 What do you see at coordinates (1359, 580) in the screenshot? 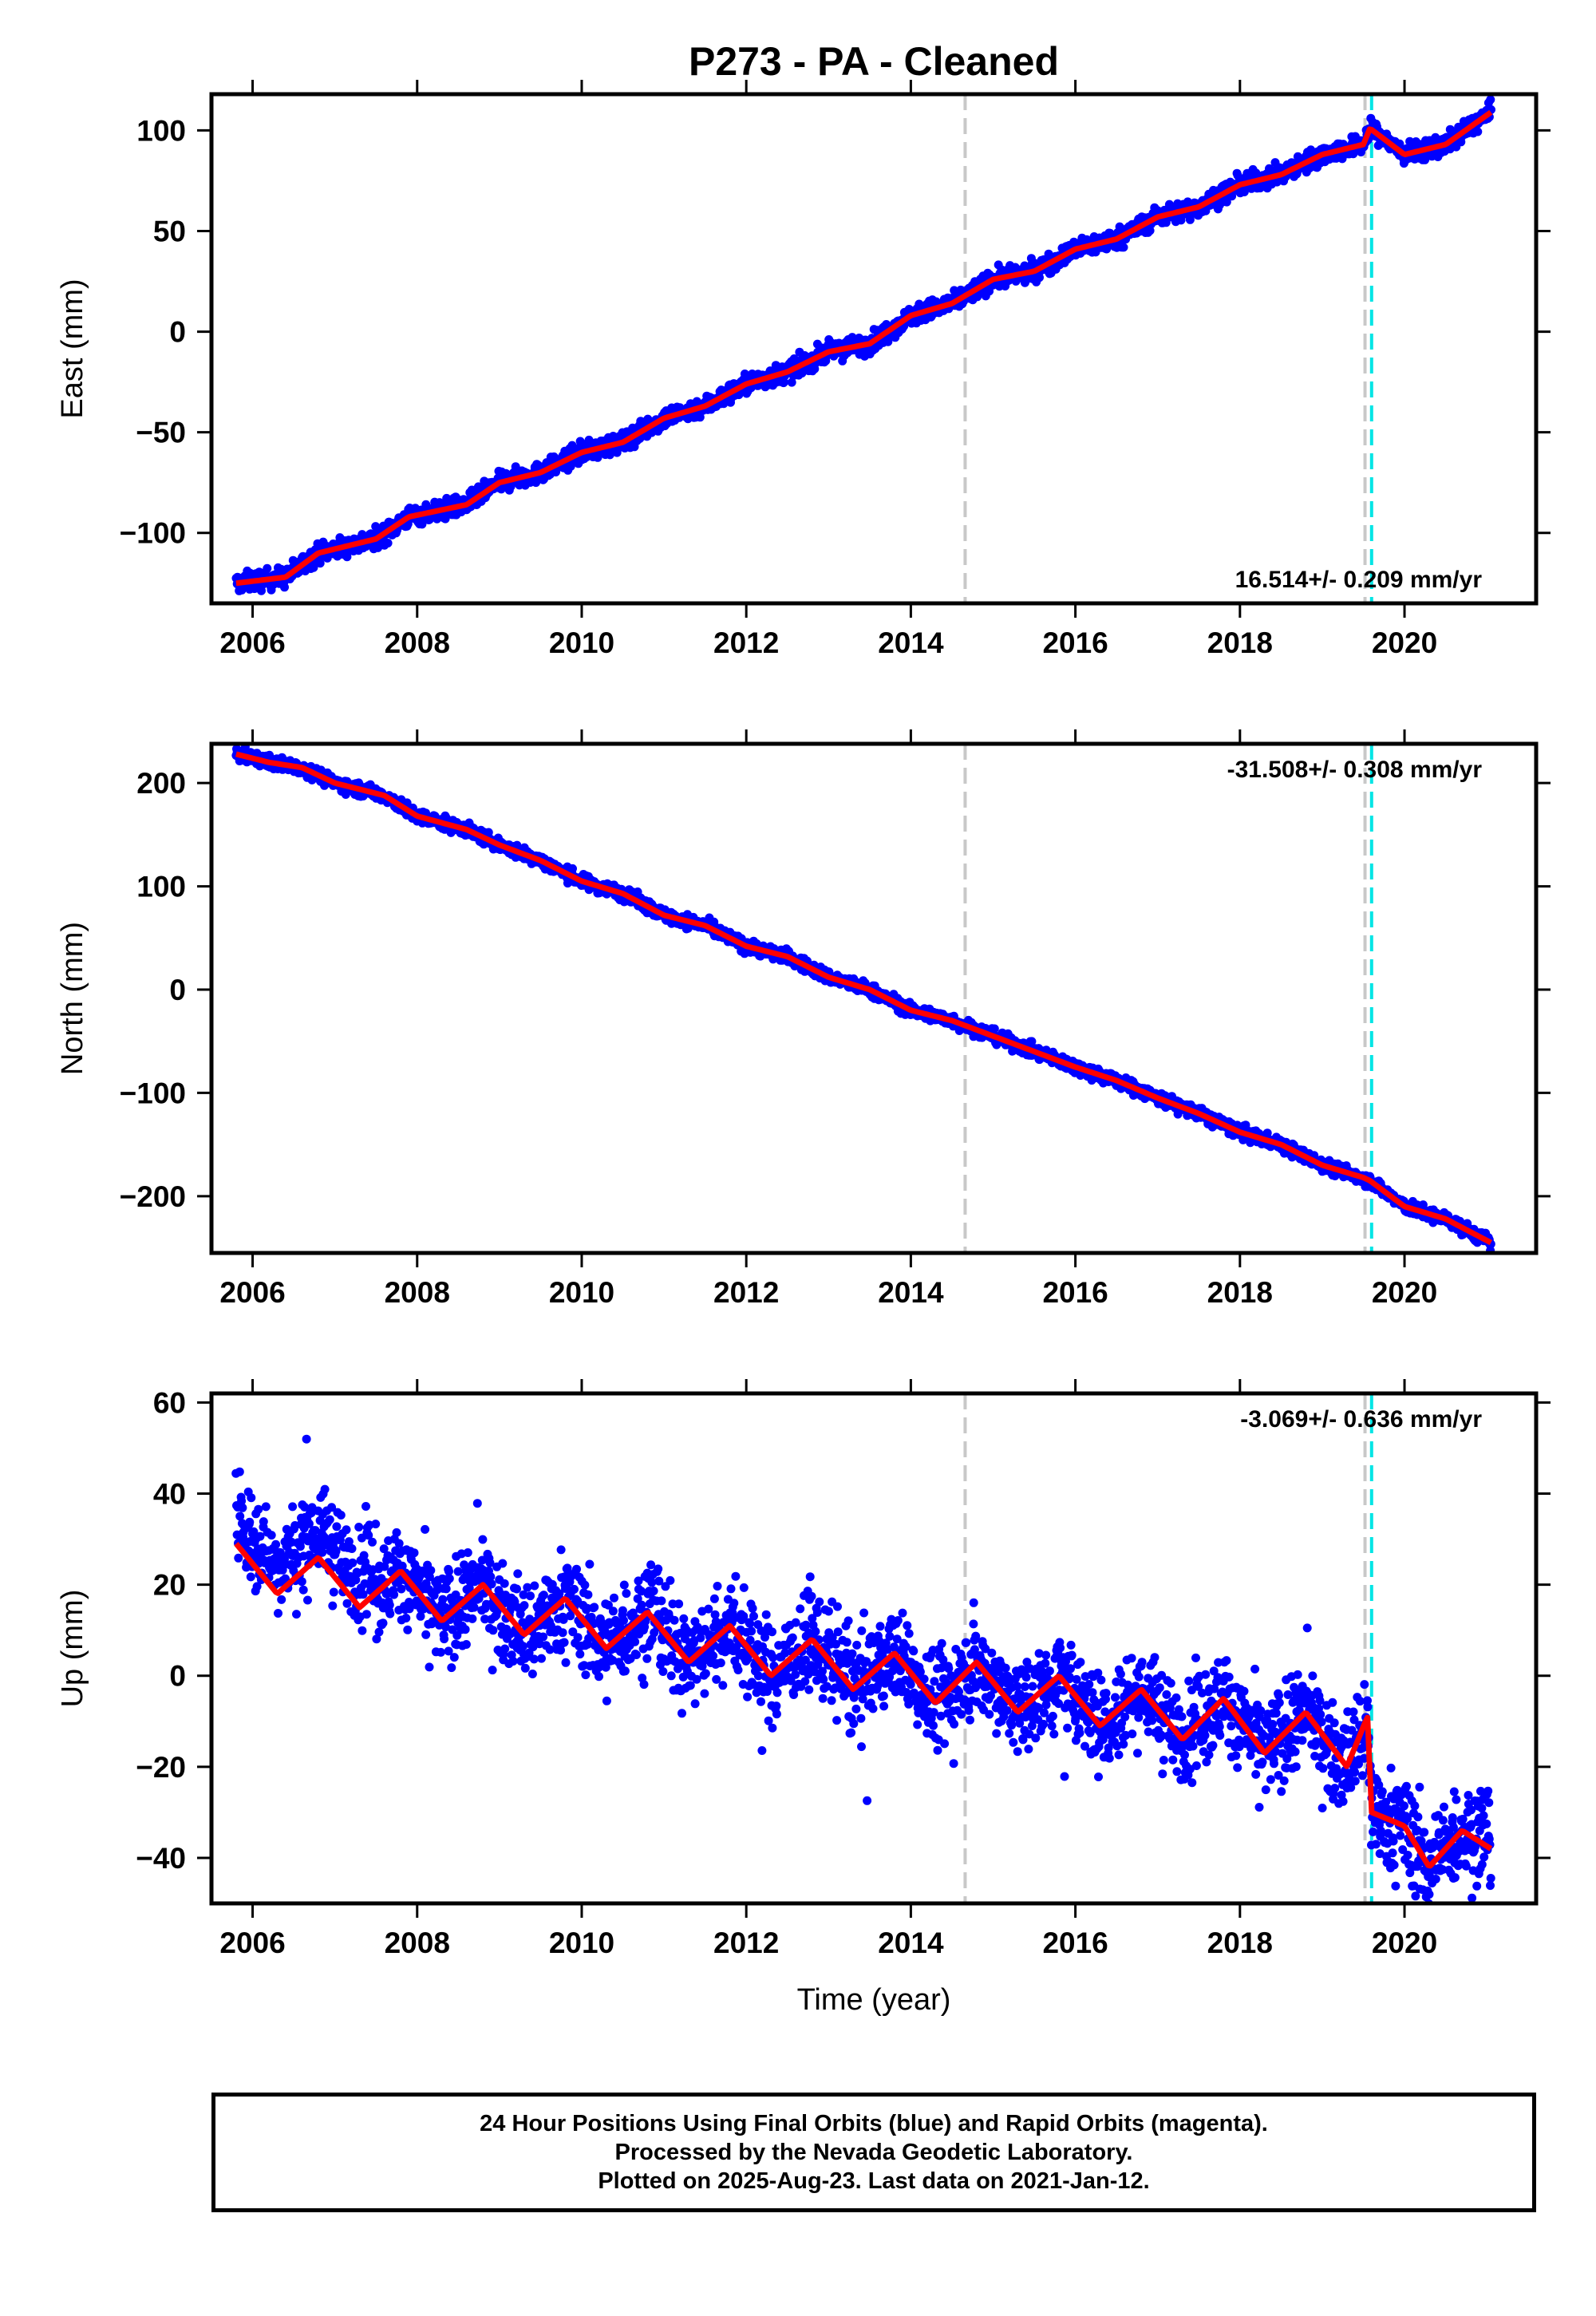
I see `velocity-annotation-east: 16.514+/- 0.209 mm/yr` at bounding box center [1359, 580].